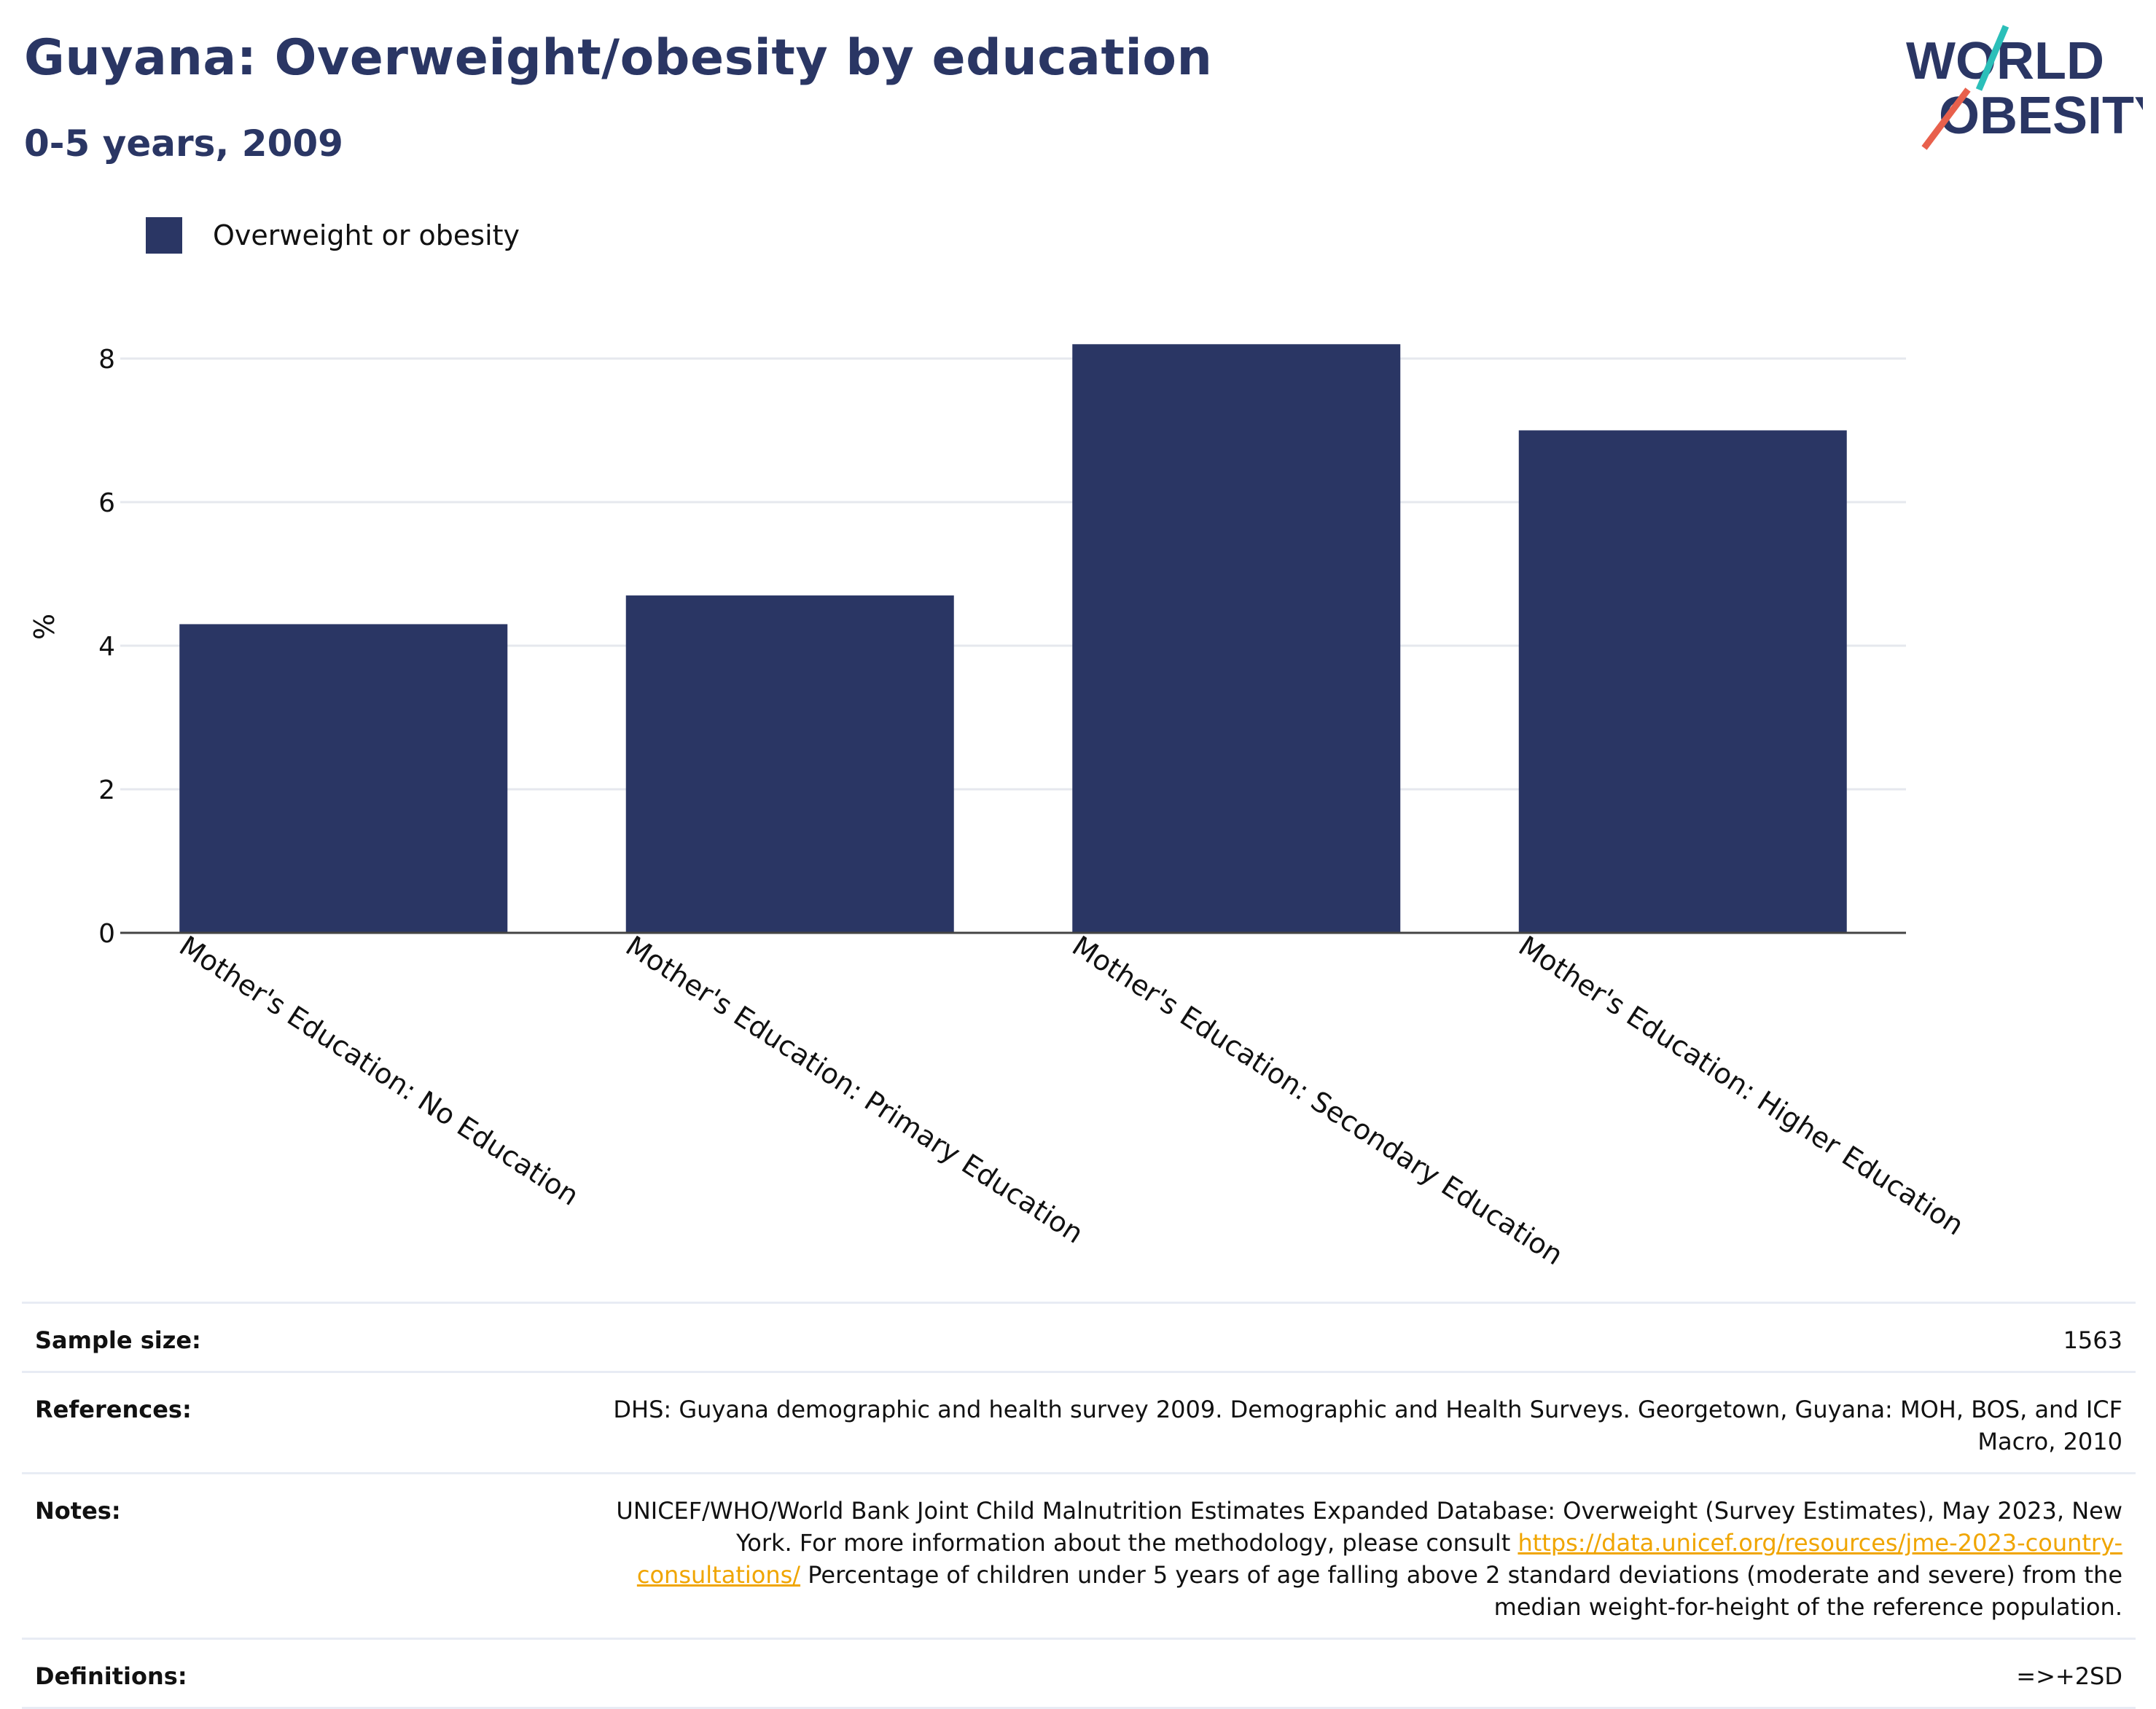  Describe the element at coordinates (44, 627) in the screenshot. I see `y-axis-title: %` at that location.